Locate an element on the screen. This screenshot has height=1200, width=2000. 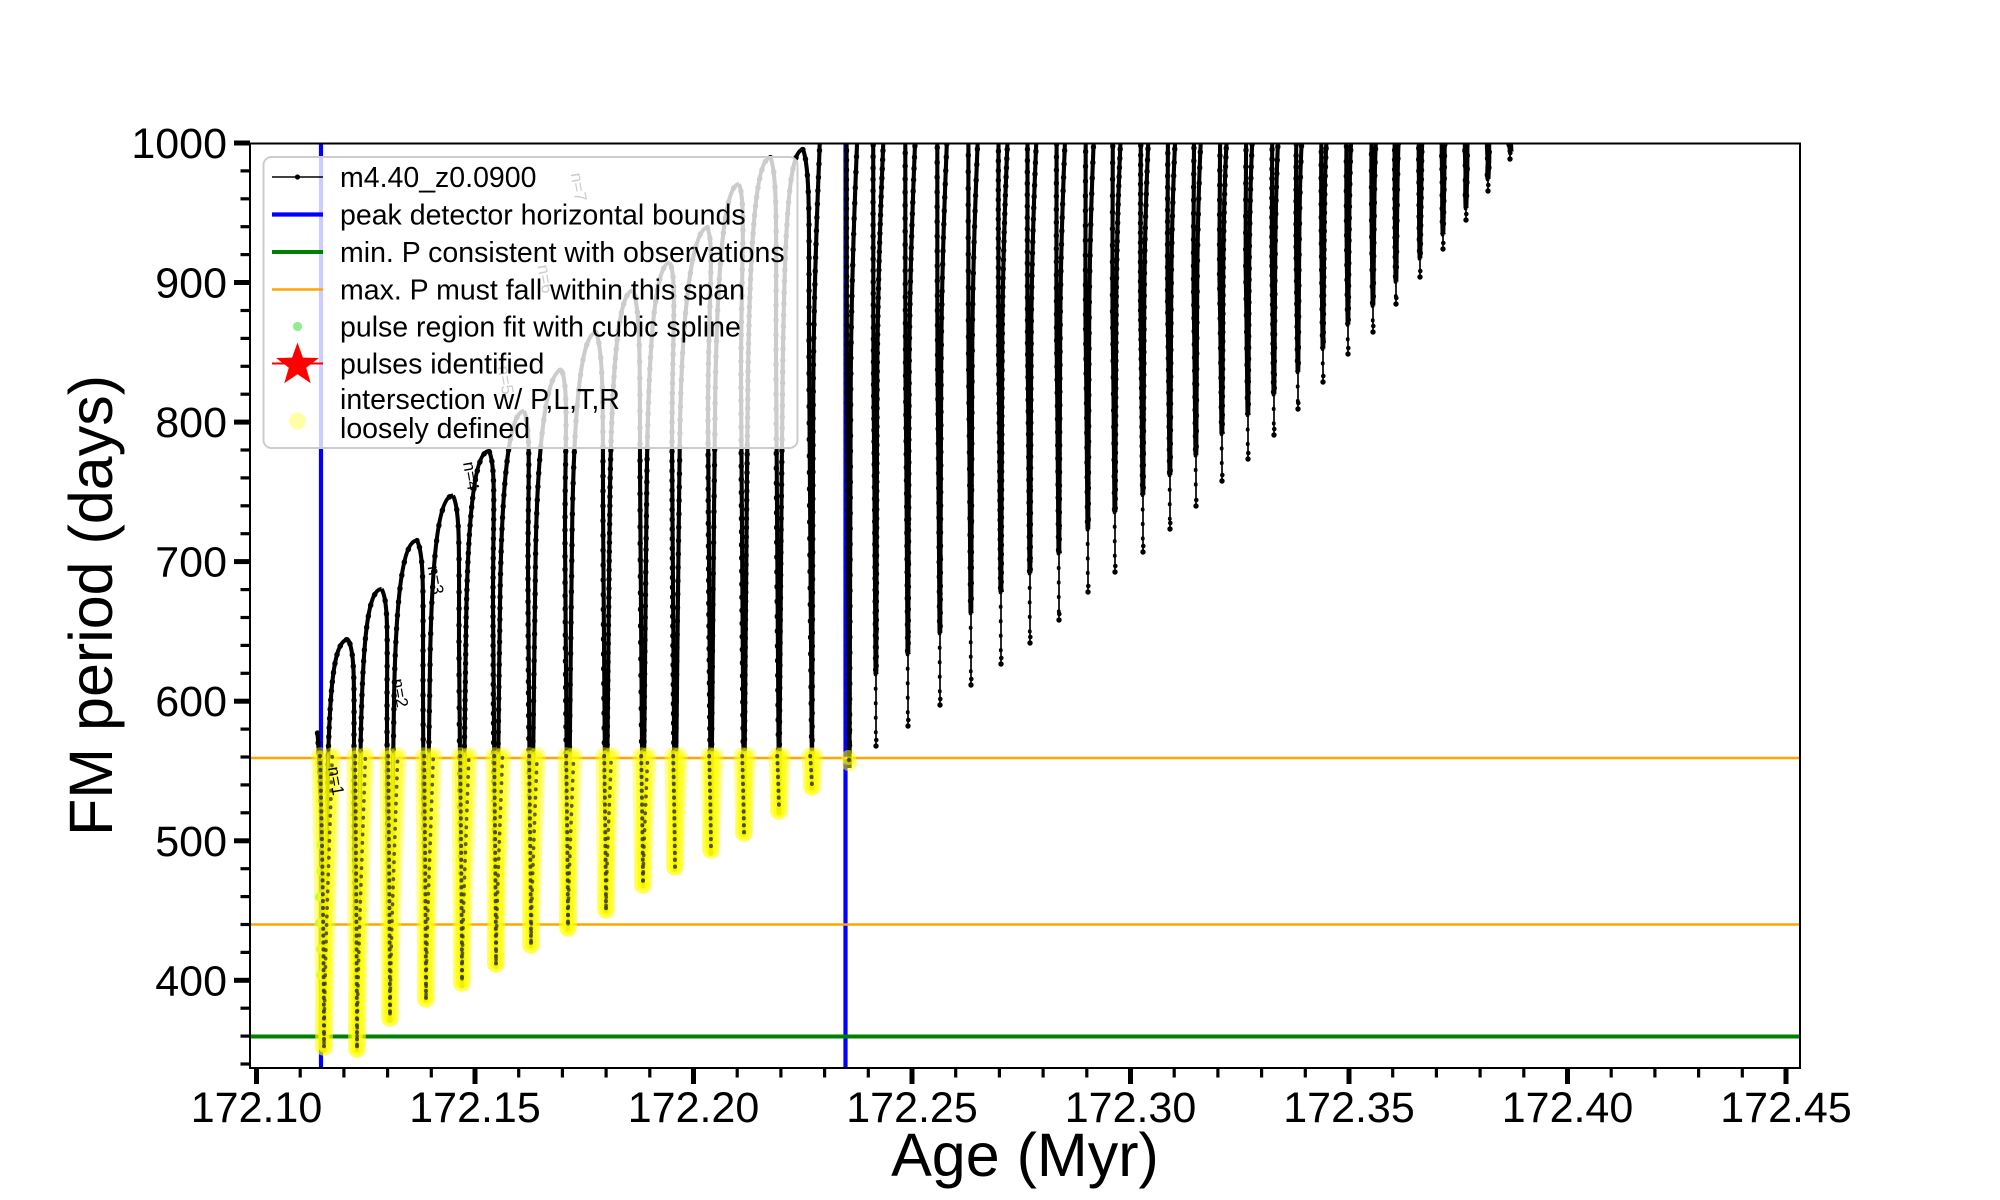
svg-text: n=1 is located at coordinates (336, 781).